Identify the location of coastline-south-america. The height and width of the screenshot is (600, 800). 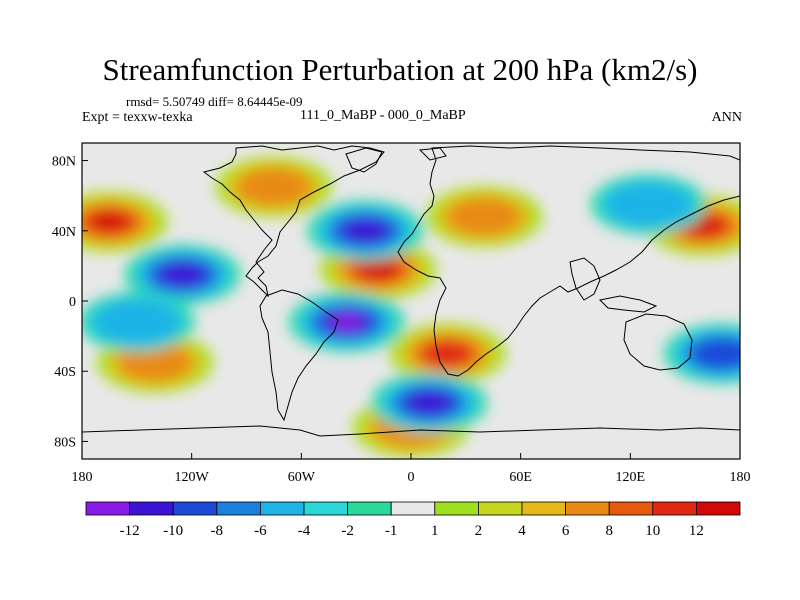
(299, 355).